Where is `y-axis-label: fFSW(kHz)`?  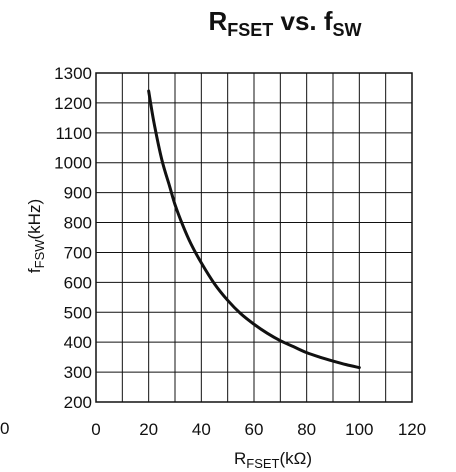
y-axis-label: fFSW(kHz) is located at coordinates (36, 236).